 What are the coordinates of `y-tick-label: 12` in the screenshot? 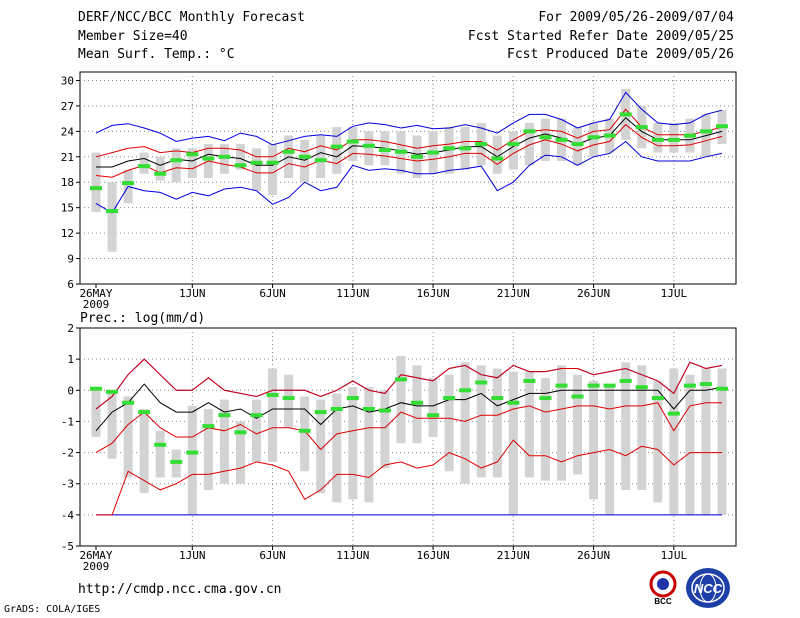 It's located at (67, 233).